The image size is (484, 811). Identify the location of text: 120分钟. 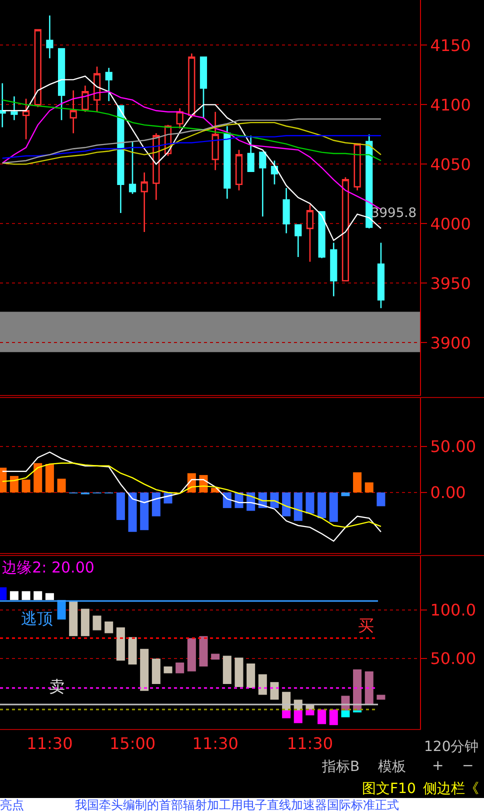
(451, 747).